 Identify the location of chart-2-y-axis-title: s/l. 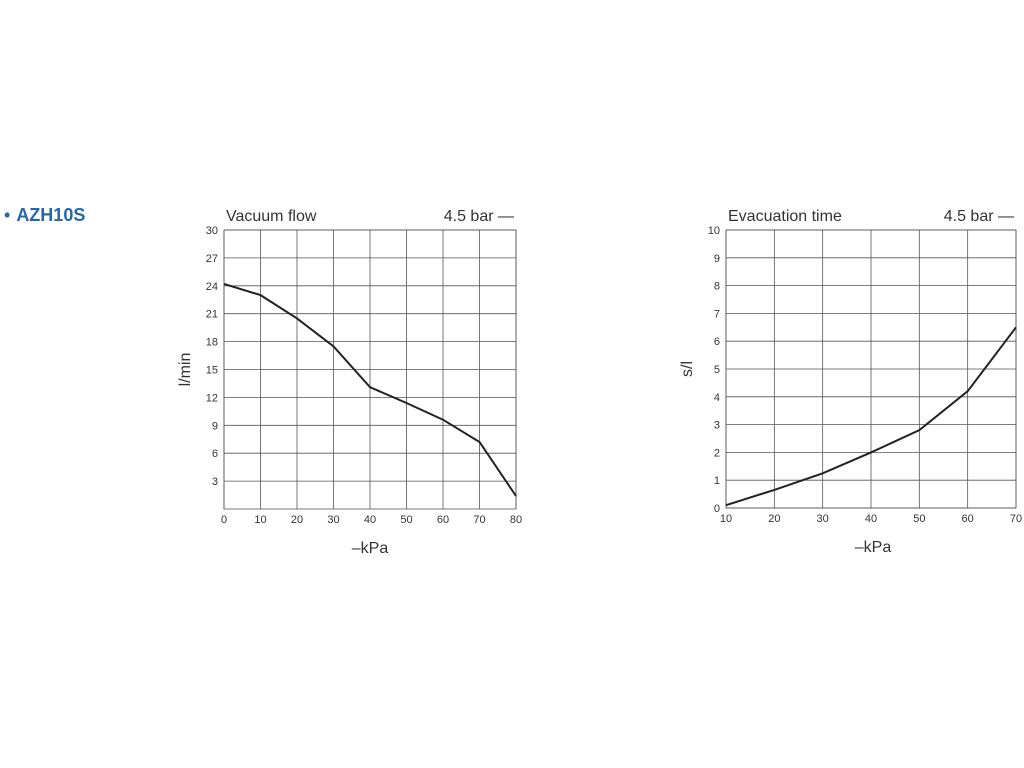
(687, 369).